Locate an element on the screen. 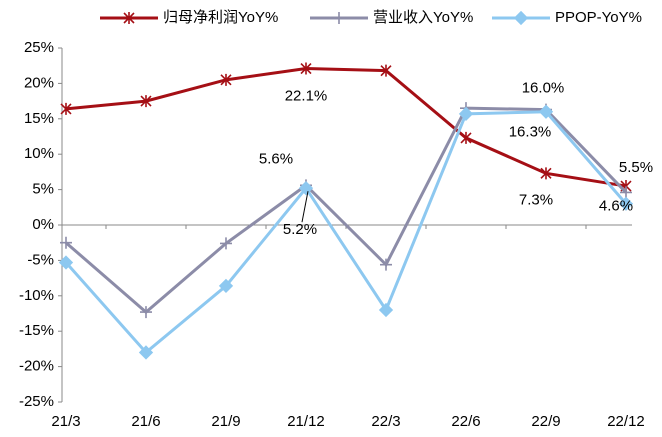  data-label: 16.3% is located at coordinates (530, 132).